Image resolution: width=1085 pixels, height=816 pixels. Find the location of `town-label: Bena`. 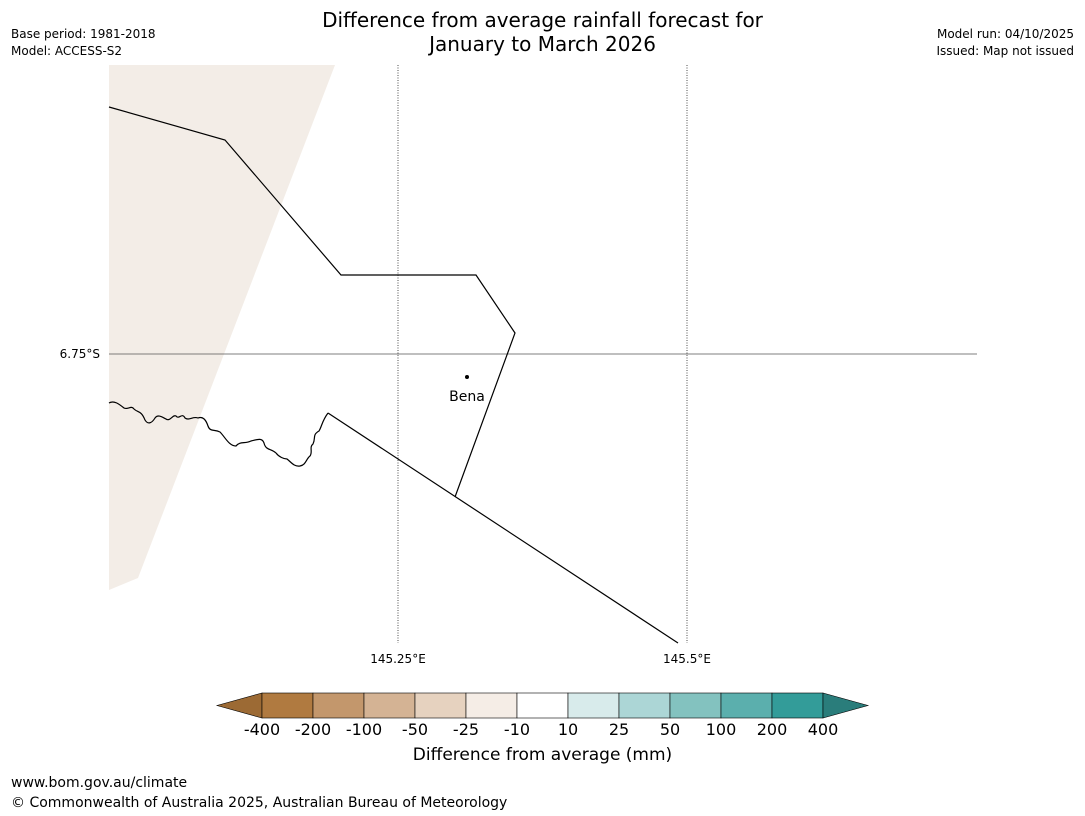

town-label: Bena is located at coordinates (467, 397).